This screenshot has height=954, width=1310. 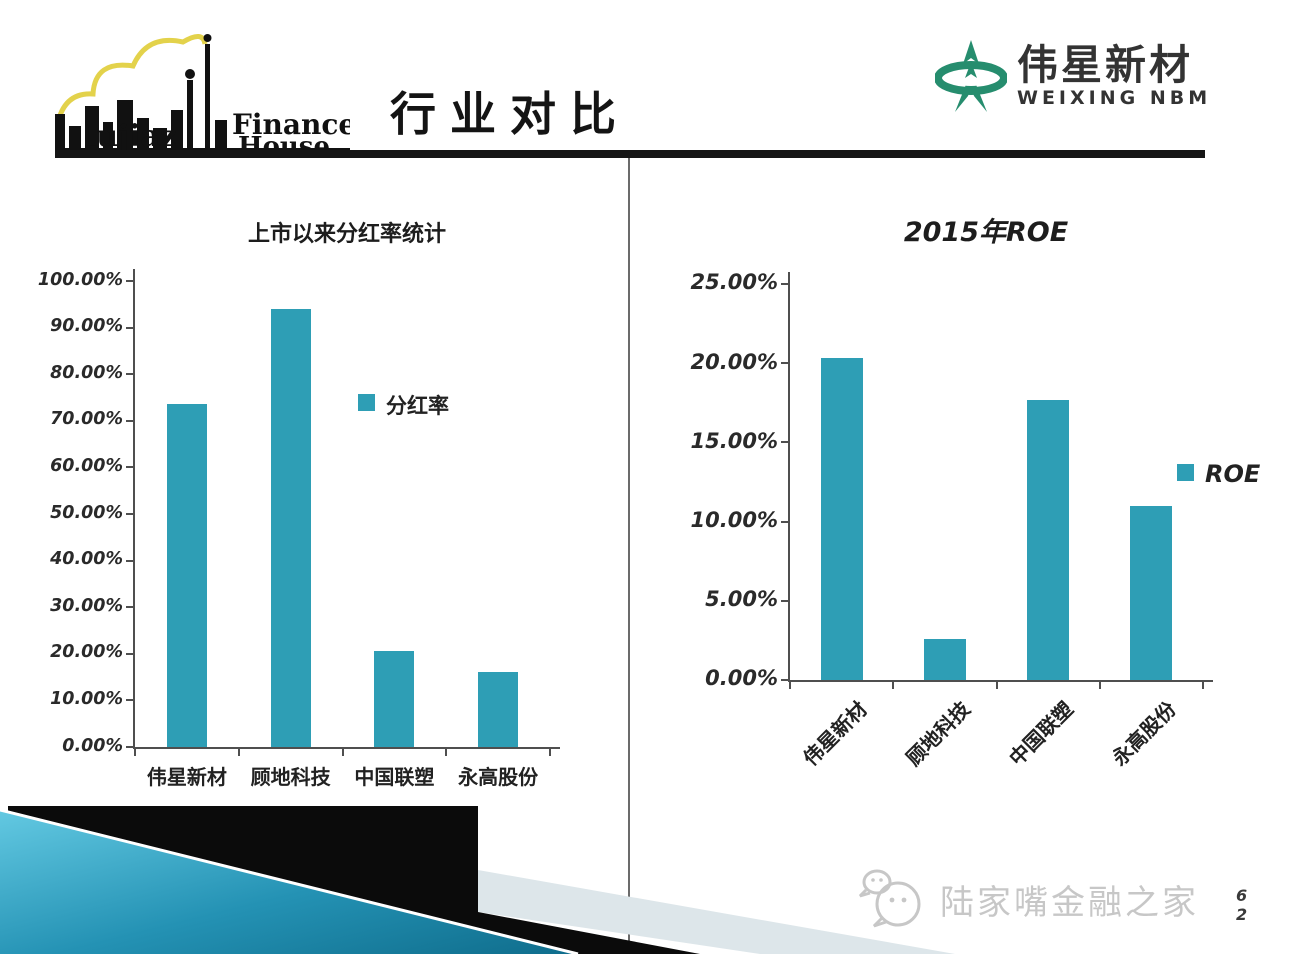 I want to click on watermark: 陆家嘴金融之家, so click(x=1027, y=899).